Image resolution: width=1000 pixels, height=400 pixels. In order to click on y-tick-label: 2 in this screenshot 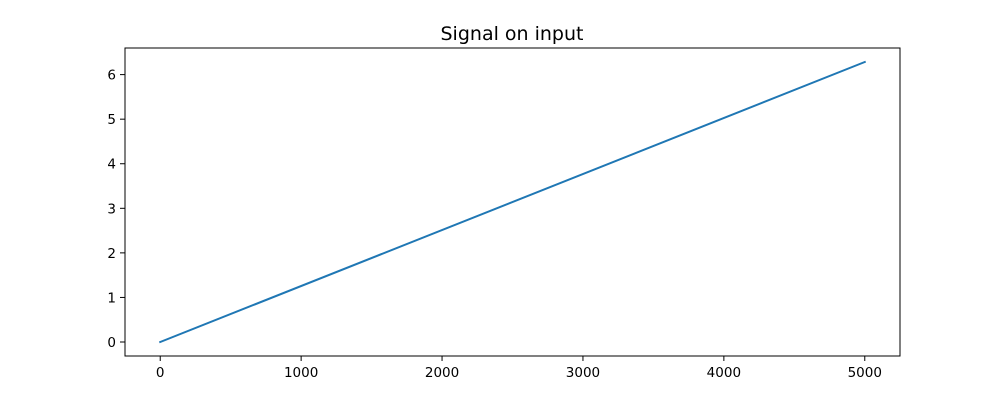, I will do `click(111, 254)`.